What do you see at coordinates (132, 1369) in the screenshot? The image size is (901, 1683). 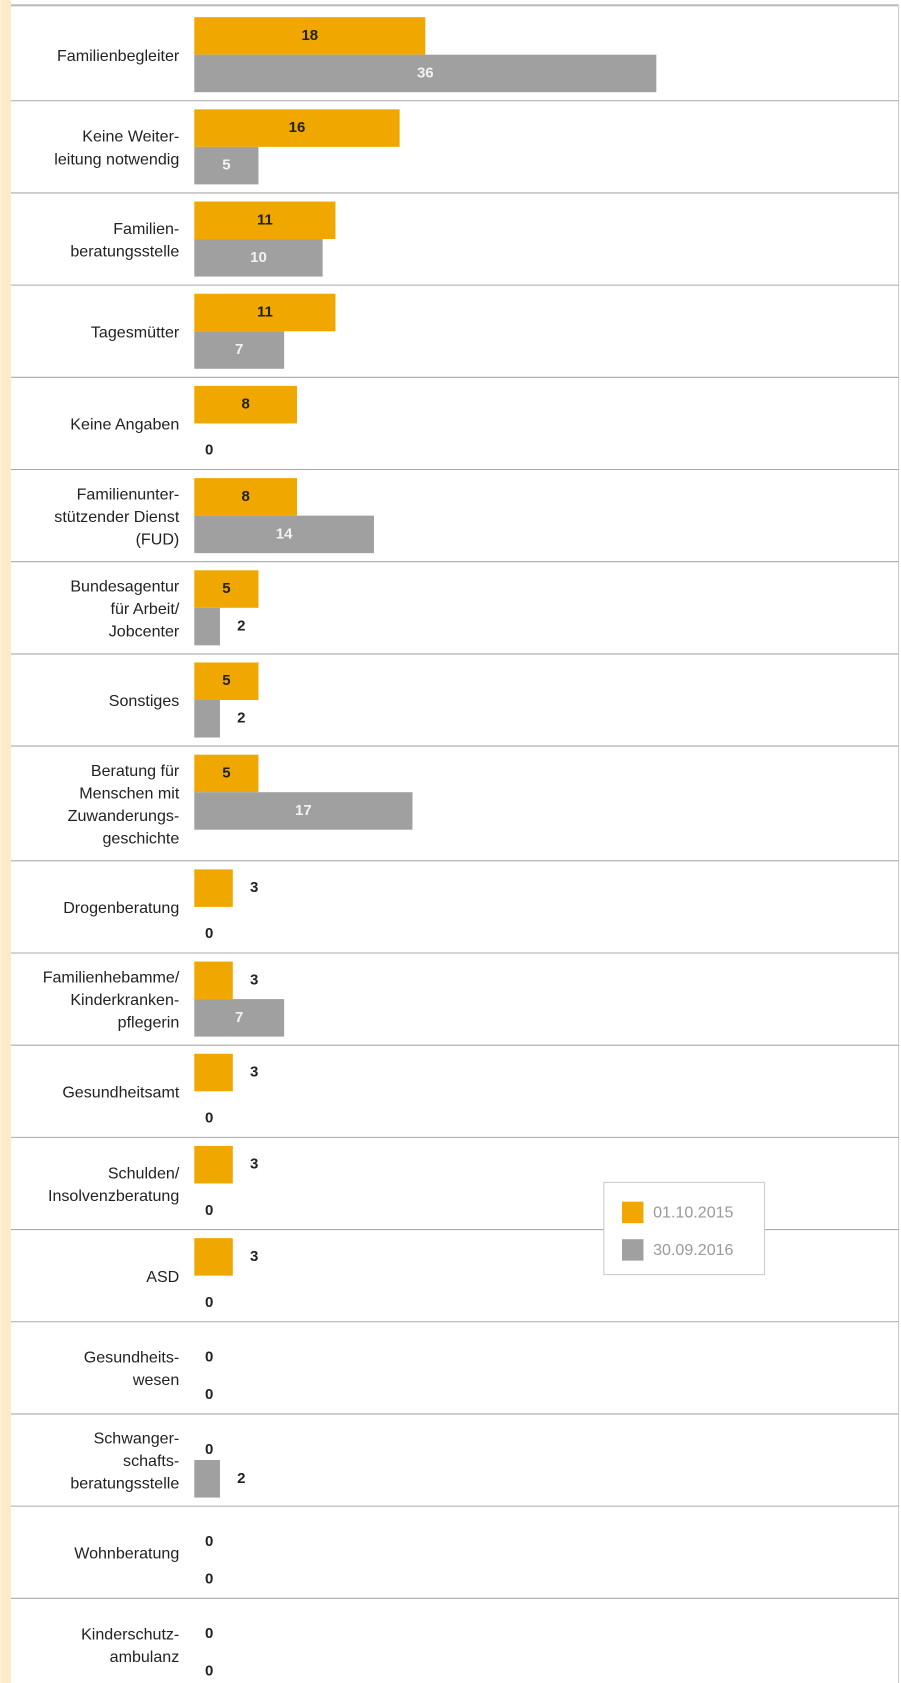 I see `category-label: Gesundheits-wesen` at bounding box center [132, 1369].